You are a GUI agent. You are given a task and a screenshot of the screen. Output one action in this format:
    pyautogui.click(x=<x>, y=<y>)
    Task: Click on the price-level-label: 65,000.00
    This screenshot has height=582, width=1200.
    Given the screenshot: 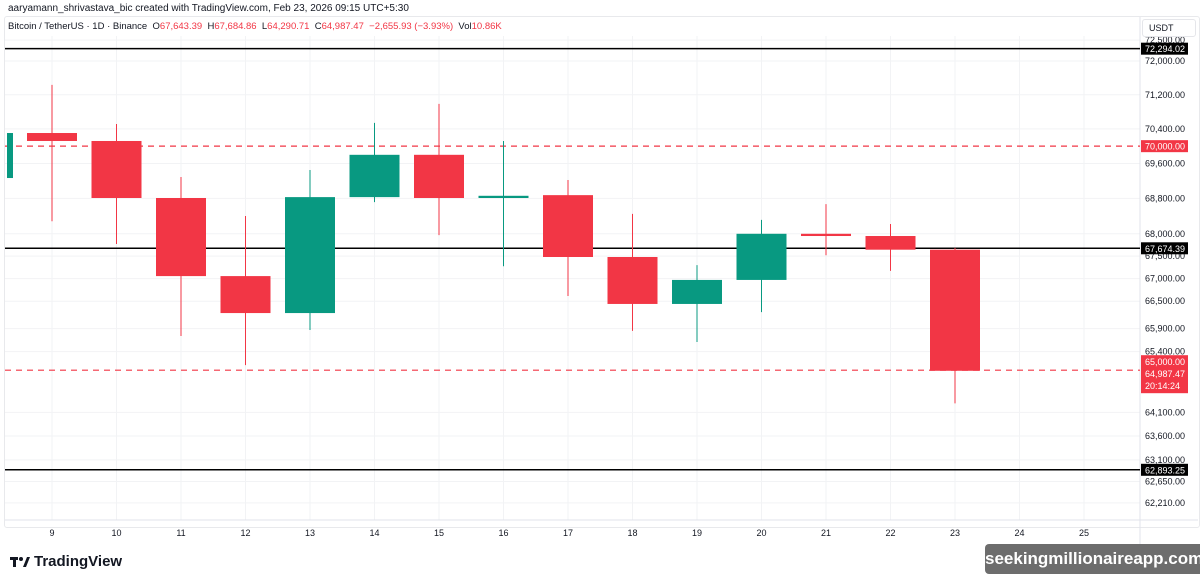 What is the action you would take?
    pyautogui.click(x=1165, y=362)
    